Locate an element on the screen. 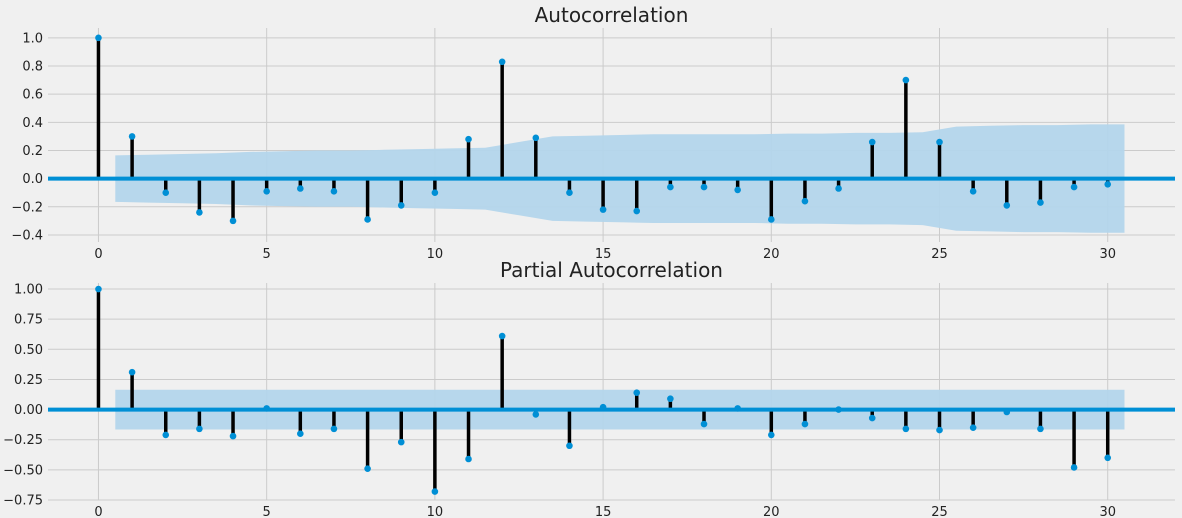  acf-xtick-label: 15 is located at coordinates (603, 254).